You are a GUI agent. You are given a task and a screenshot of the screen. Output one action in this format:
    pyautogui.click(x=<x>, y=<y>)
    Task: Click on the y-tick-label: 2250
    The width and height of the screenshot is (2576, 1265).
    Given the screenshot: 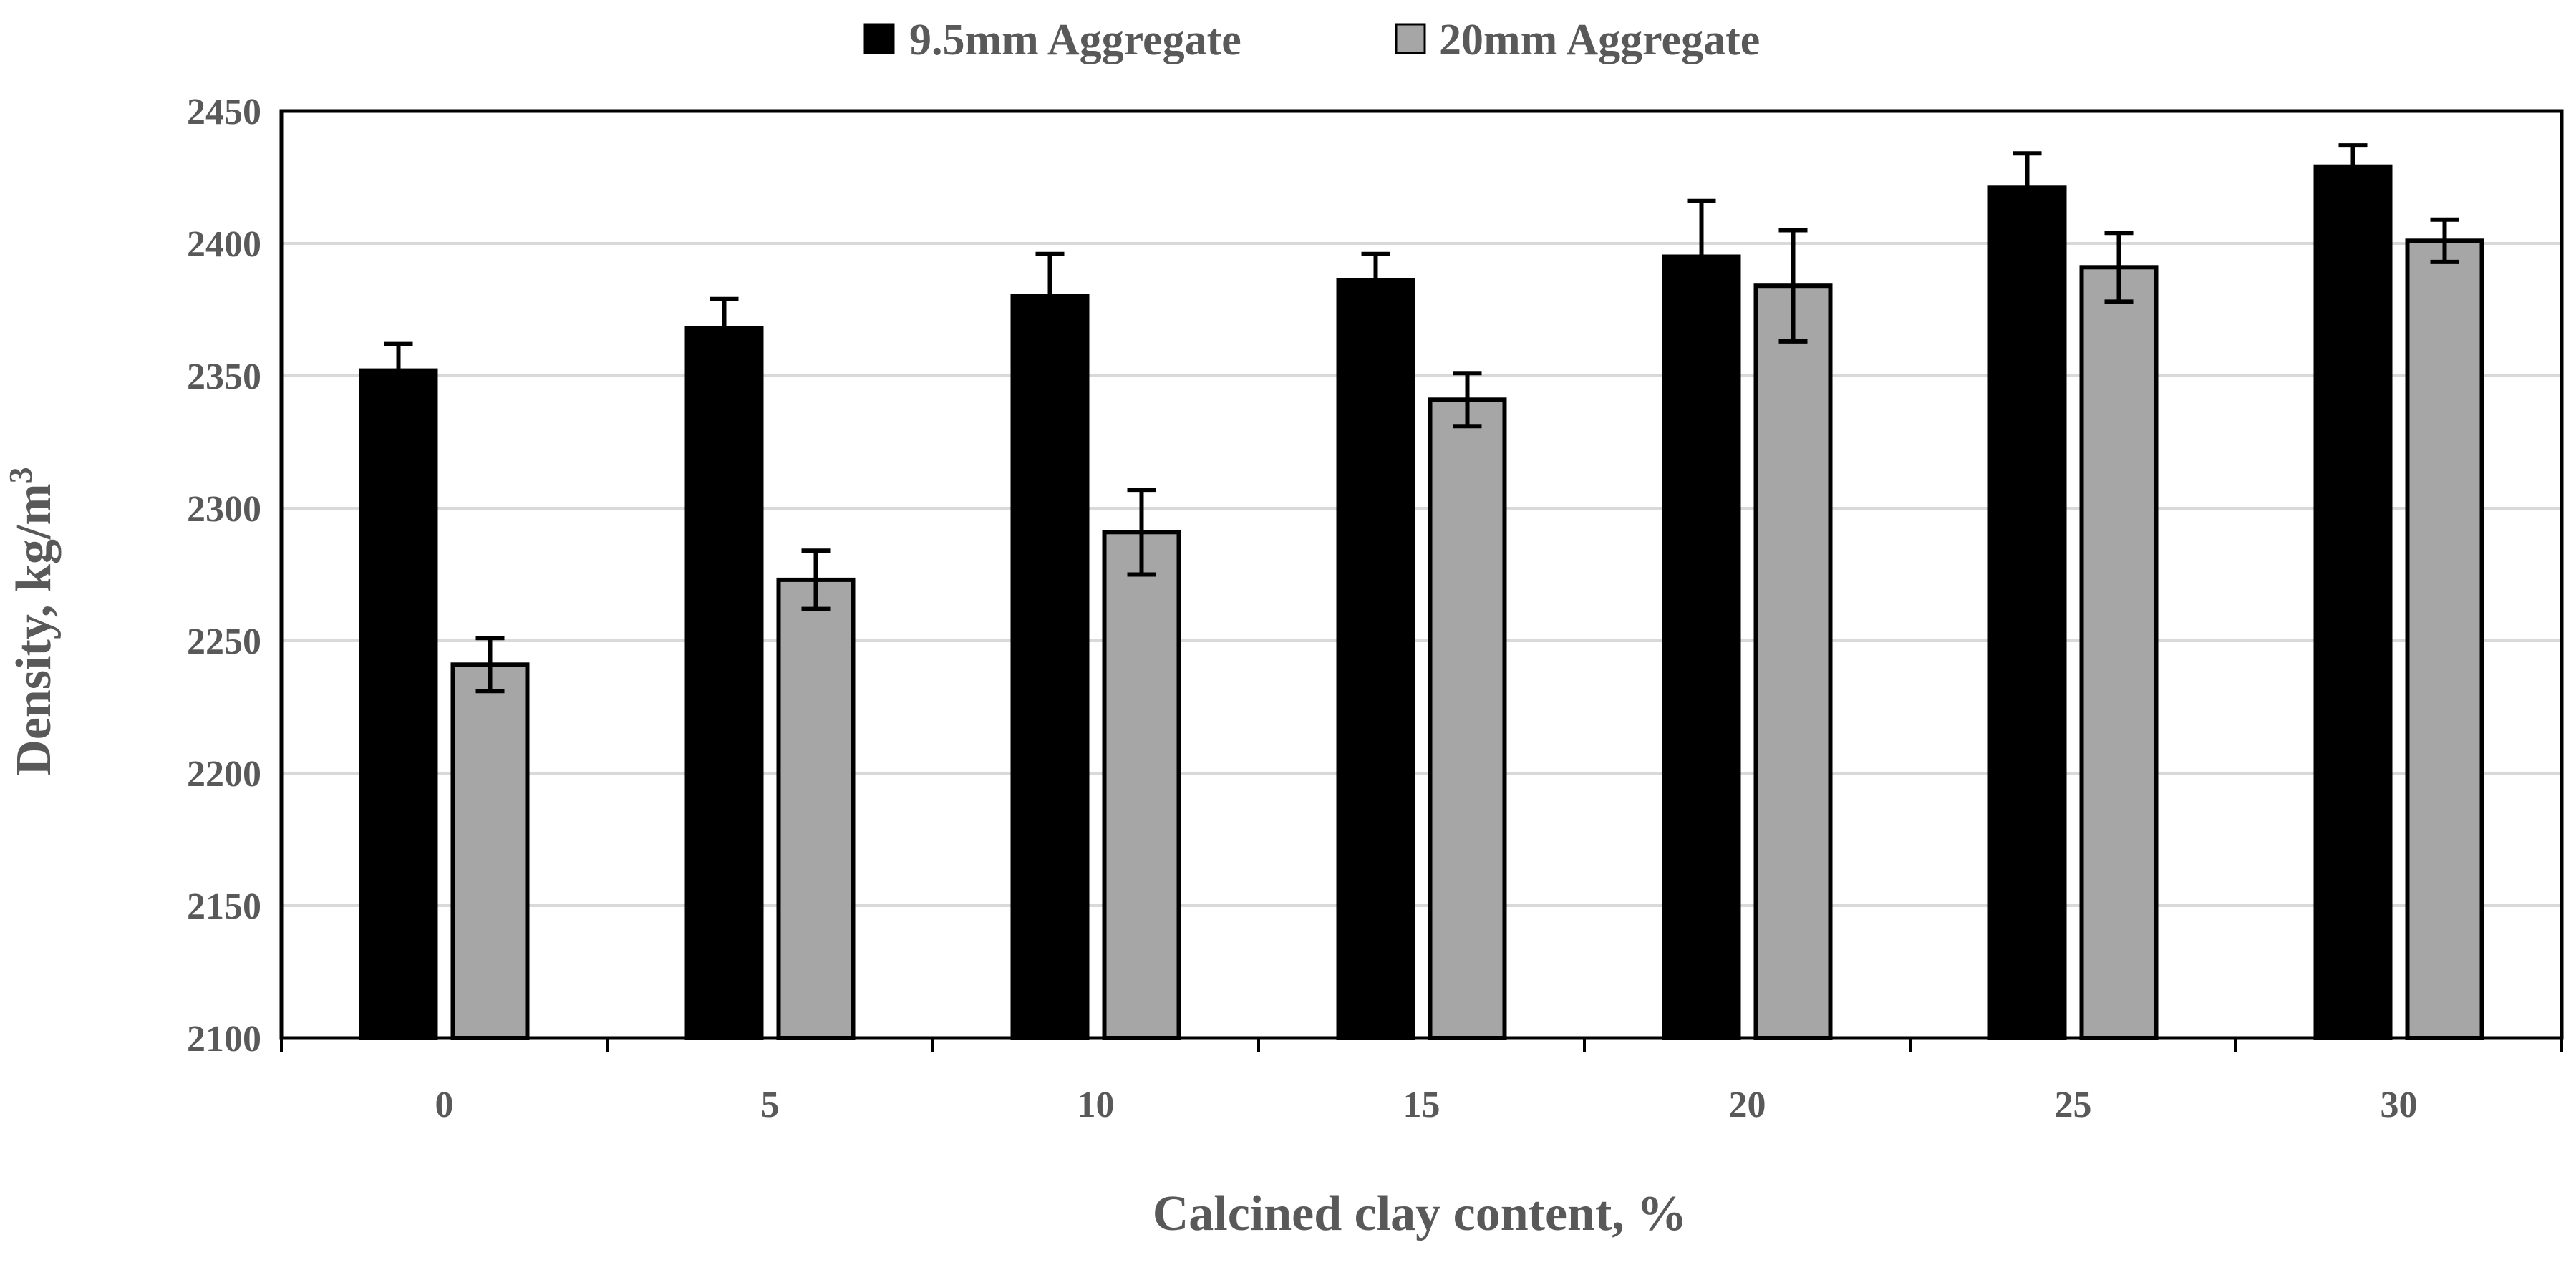 What is the action you would take?
    pyautogui.click(x=224, y=641)
    